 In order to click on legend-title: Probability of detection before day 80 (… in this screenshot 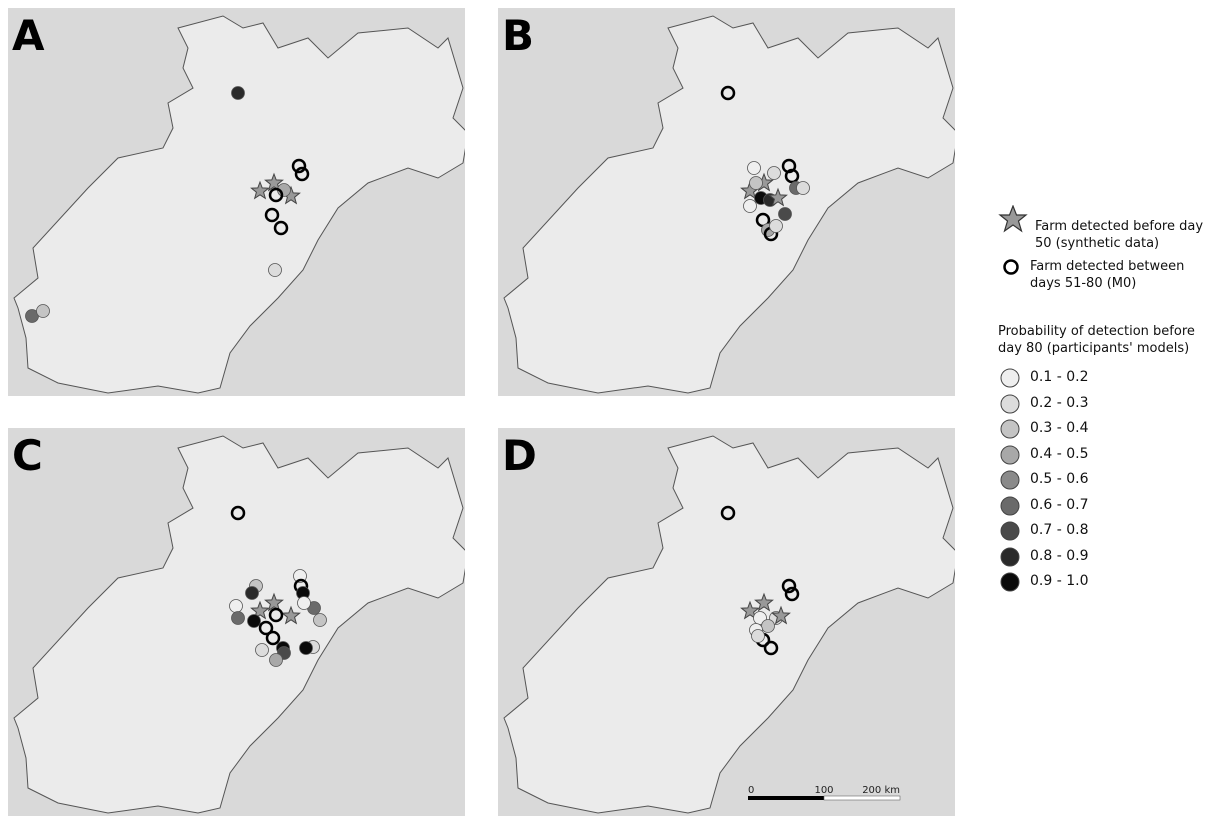, I will do `click(1096, 340)`.